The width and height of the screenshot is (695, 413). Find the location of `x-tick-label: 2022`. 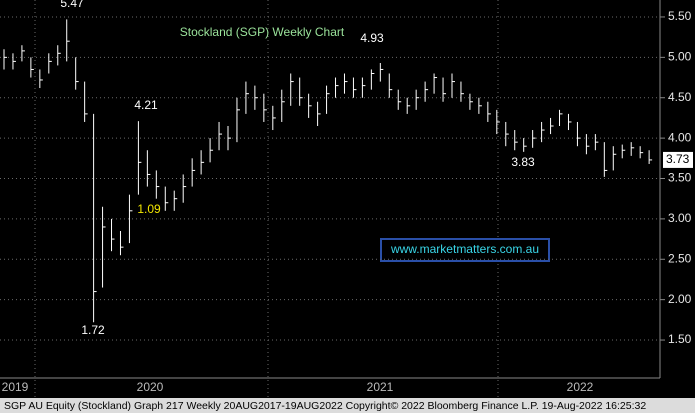

x-tick-label: 2022 is located at coordinates (580, 387).